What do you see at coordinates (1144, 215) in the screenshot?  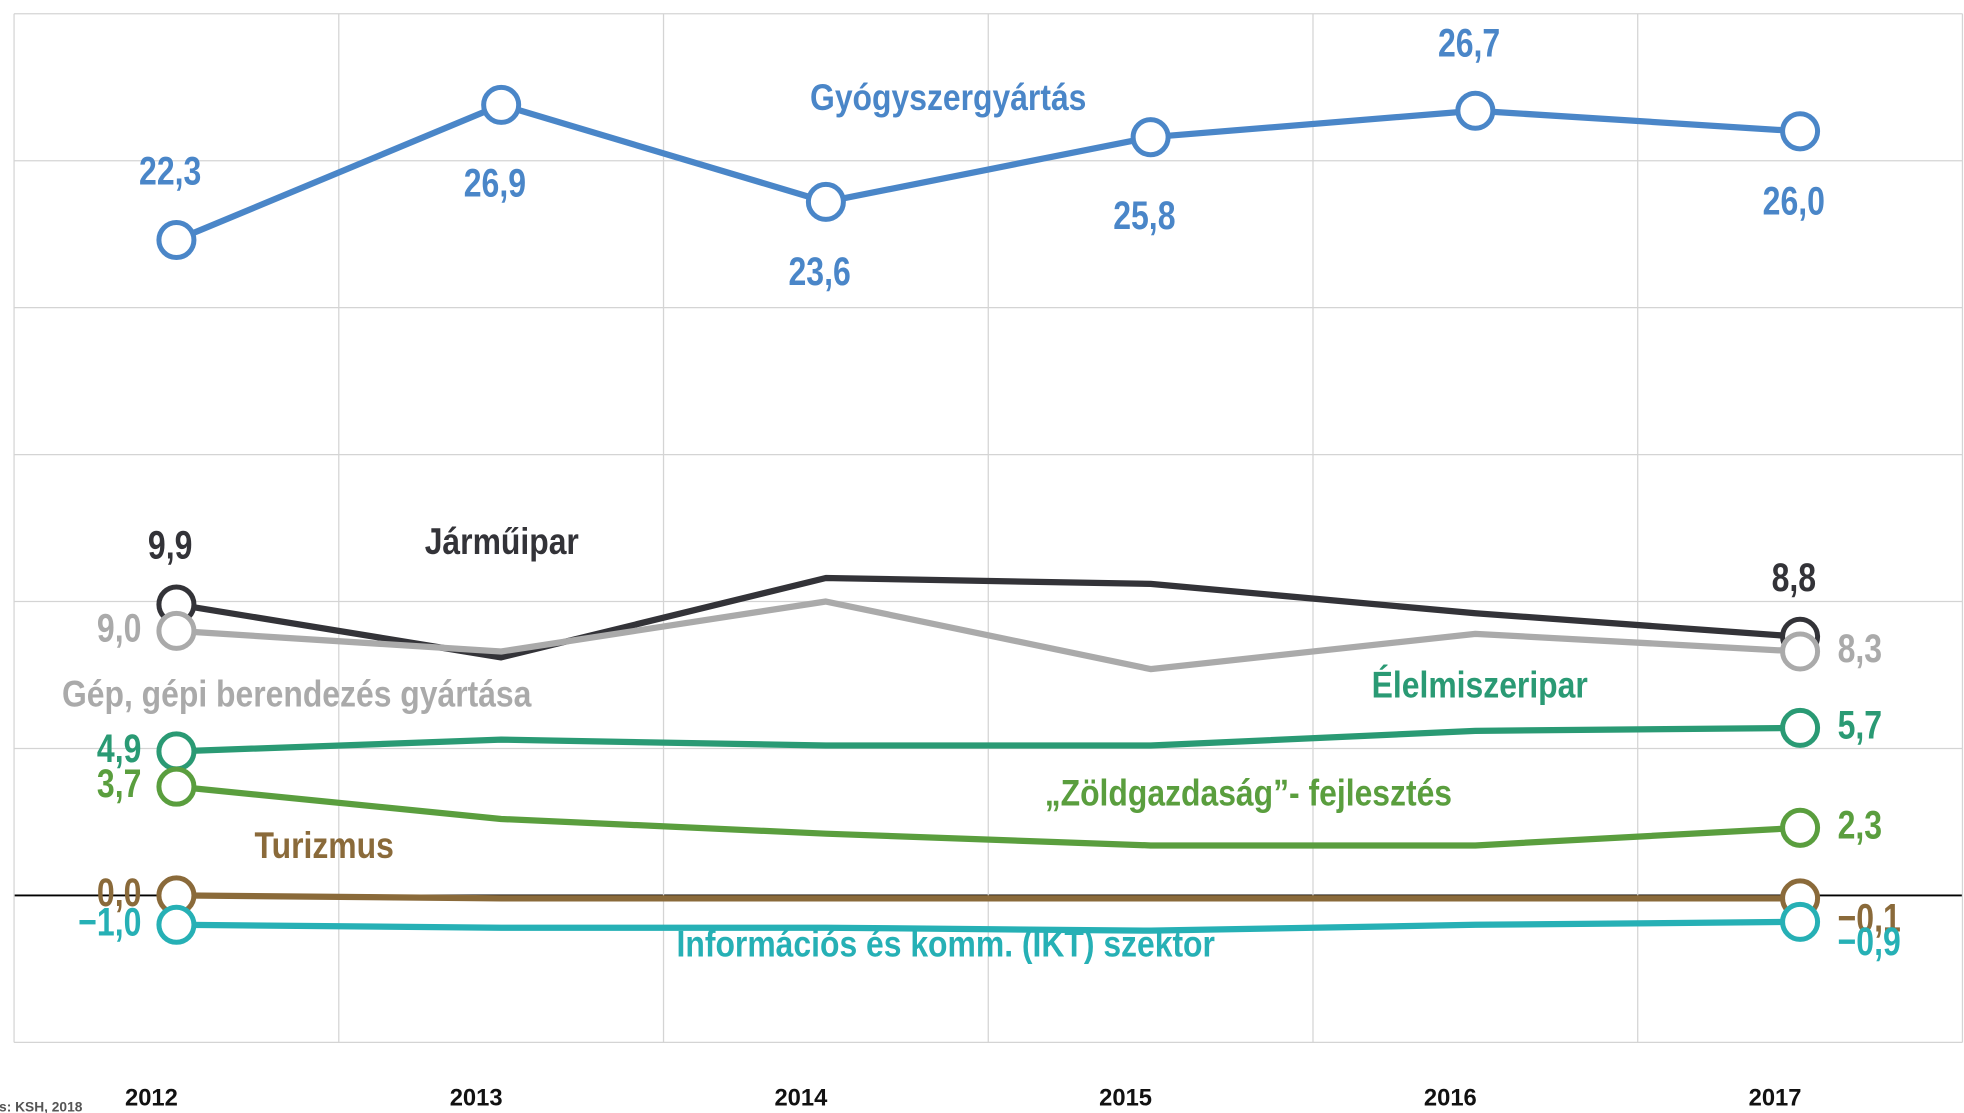 I see `value-label: 25,8` at bounding box center [1144, 215].